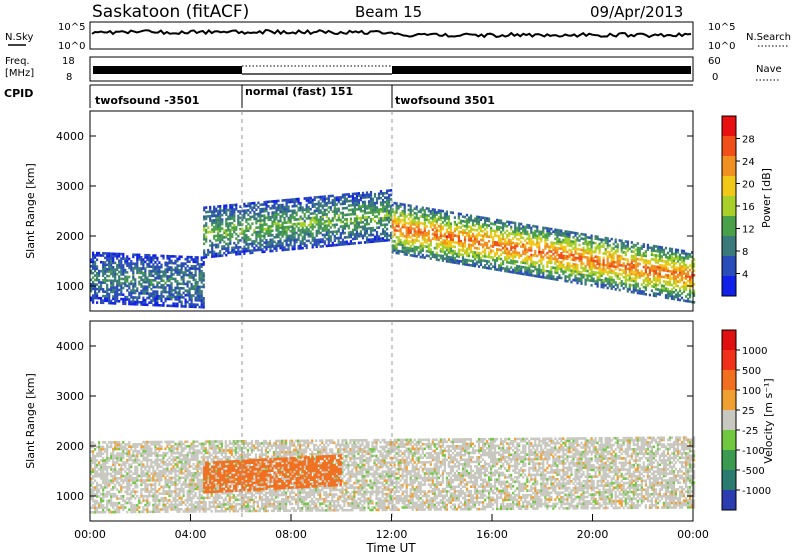  I want to click on cpid-label: CPID, so click(18, 93).